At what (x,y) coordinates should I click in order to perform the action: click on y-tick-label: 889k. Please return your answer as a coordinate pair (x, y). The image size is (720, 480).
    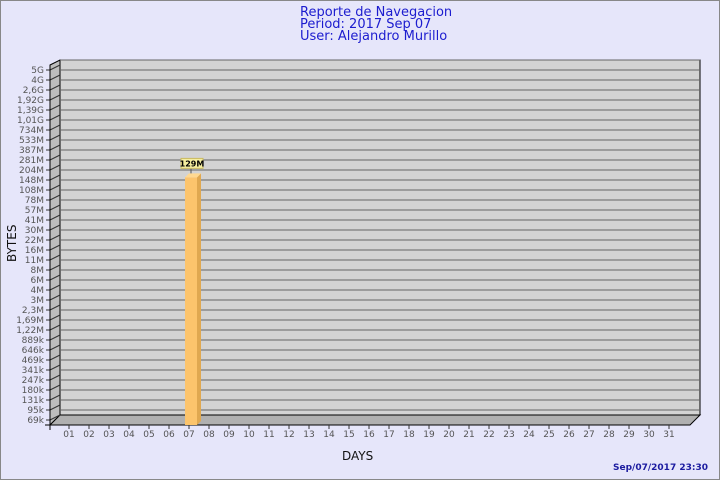
    Looking at the image, I should click on (33, 341).